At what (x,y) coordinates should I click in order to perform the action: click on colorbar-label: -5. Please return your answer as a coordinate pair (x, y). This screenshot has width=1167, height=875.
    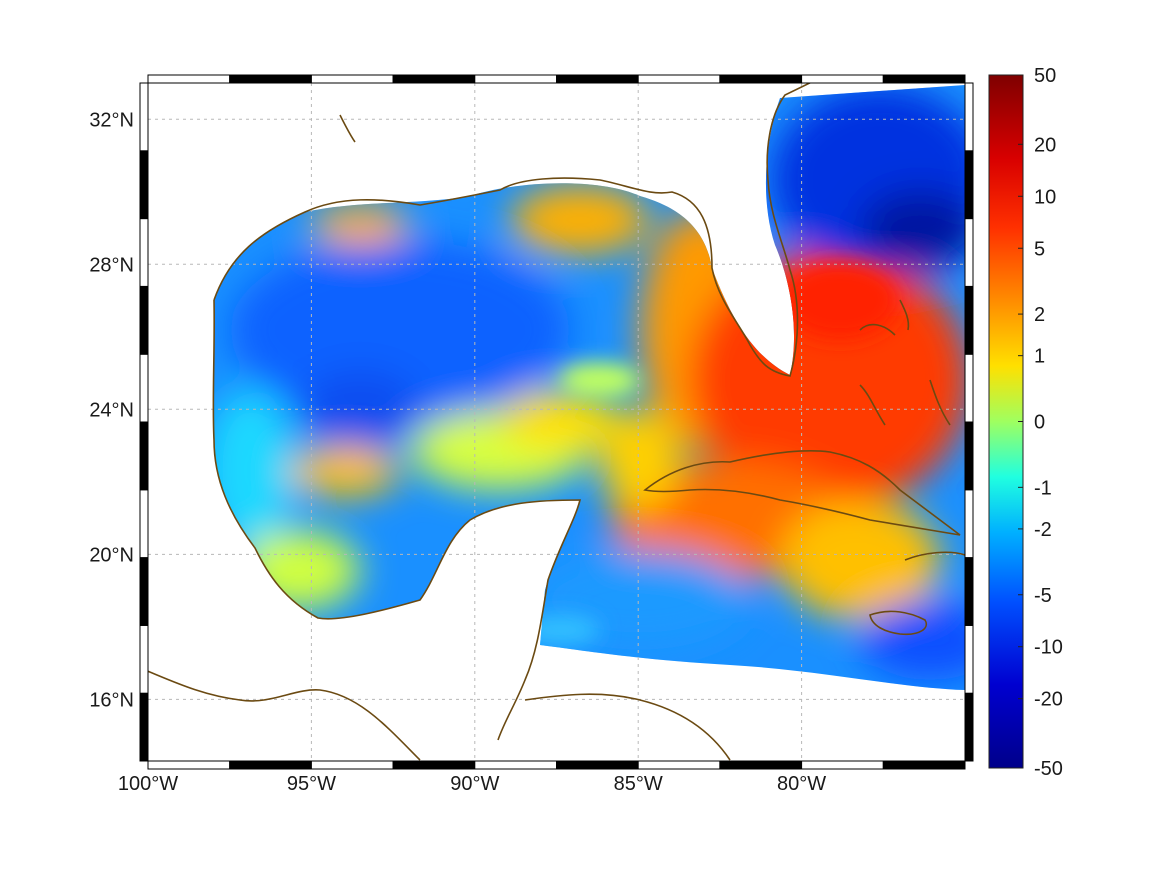
    Looking at the image, I should click on (1043, 596).